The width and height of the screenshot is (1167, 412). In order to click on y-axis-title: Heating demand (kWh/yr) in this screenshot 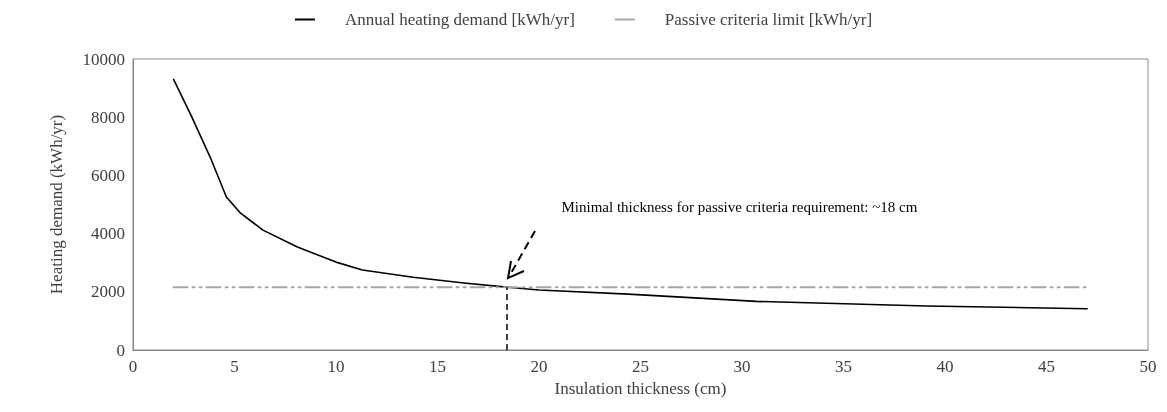, I will do `click(56, 204)`.